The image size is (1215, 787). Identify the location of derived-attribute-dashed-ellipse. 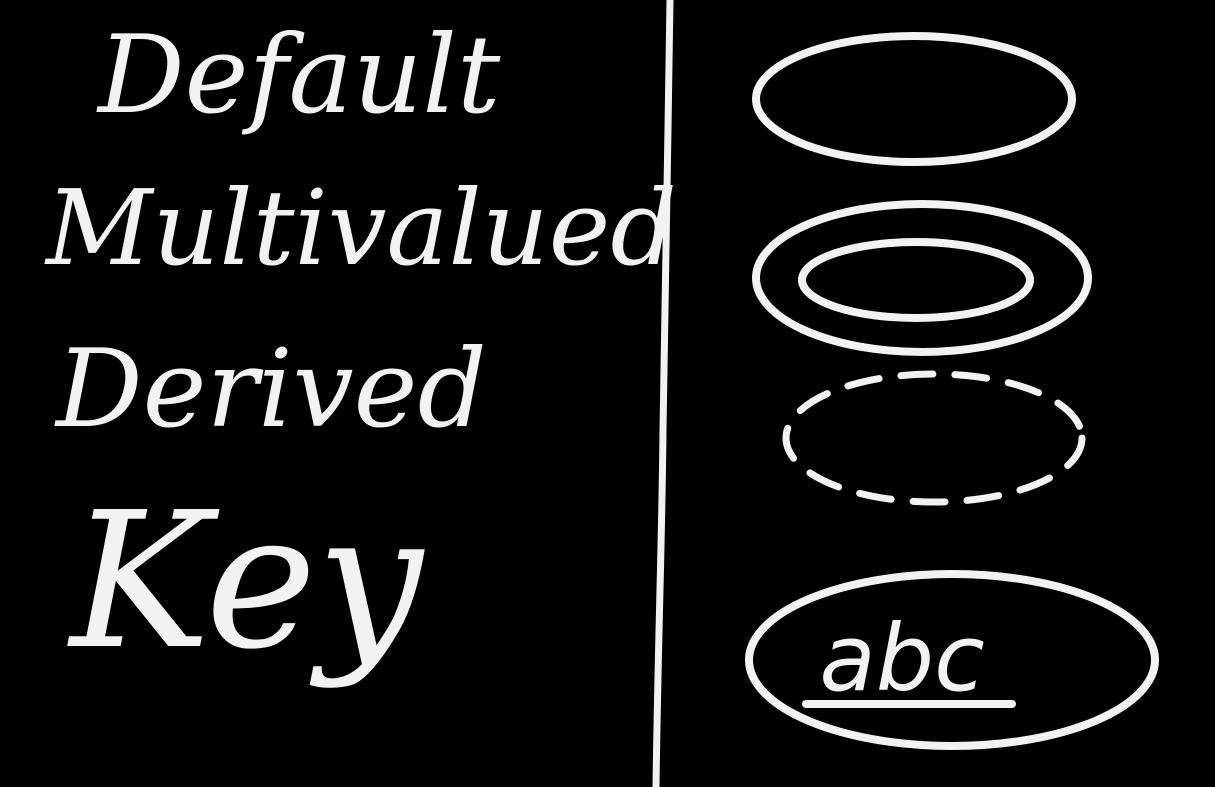
(934, 438).